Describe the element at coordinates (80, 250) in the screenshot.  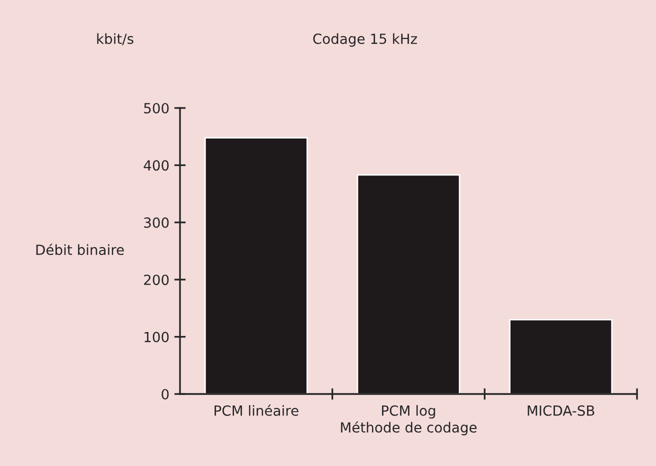
I see `y-axis-title: Débit binaire` at that location.